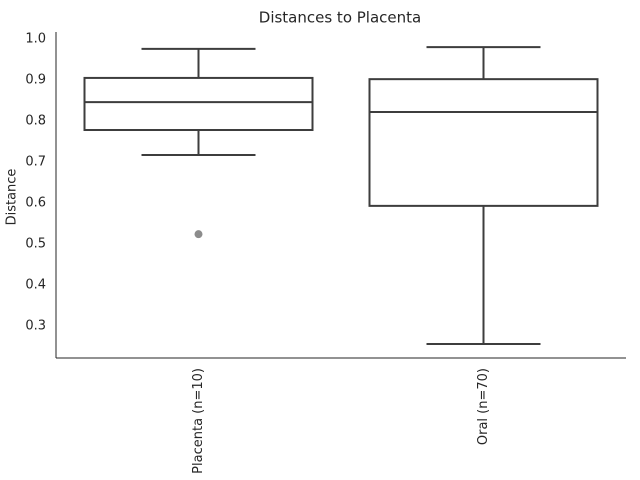 The width and height of the screenshot is (640, 480). I want to click on y-tick-label: 1.0, so click(35, 38).